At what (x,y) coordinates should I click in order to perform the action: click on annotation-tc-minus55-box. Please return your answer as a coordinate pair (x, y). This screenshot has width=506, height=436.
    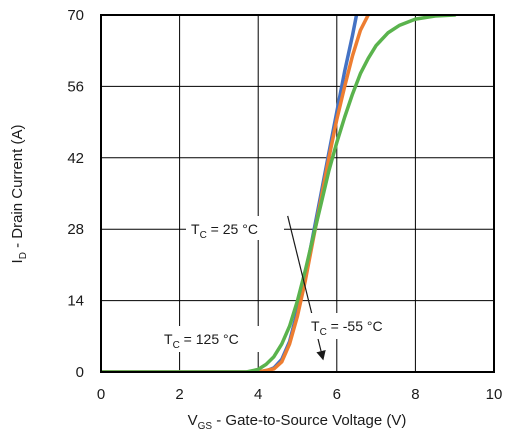
    Looking at the image, I should click on (356, 326).